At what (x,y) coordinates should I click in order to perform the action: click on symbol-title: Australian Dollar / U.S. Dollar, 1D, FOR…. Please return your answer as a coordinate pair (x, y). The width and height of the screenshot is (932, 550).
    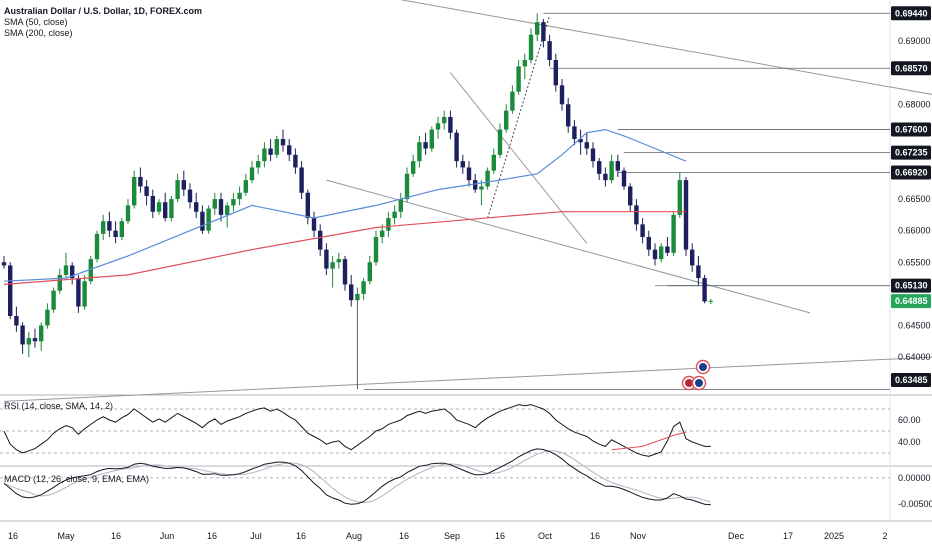
    Looking at the image, I should click on (103, 11).